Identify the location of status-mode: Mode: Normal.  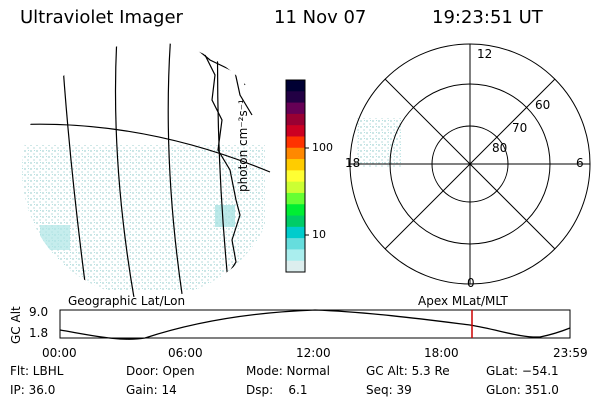
(288, 371).